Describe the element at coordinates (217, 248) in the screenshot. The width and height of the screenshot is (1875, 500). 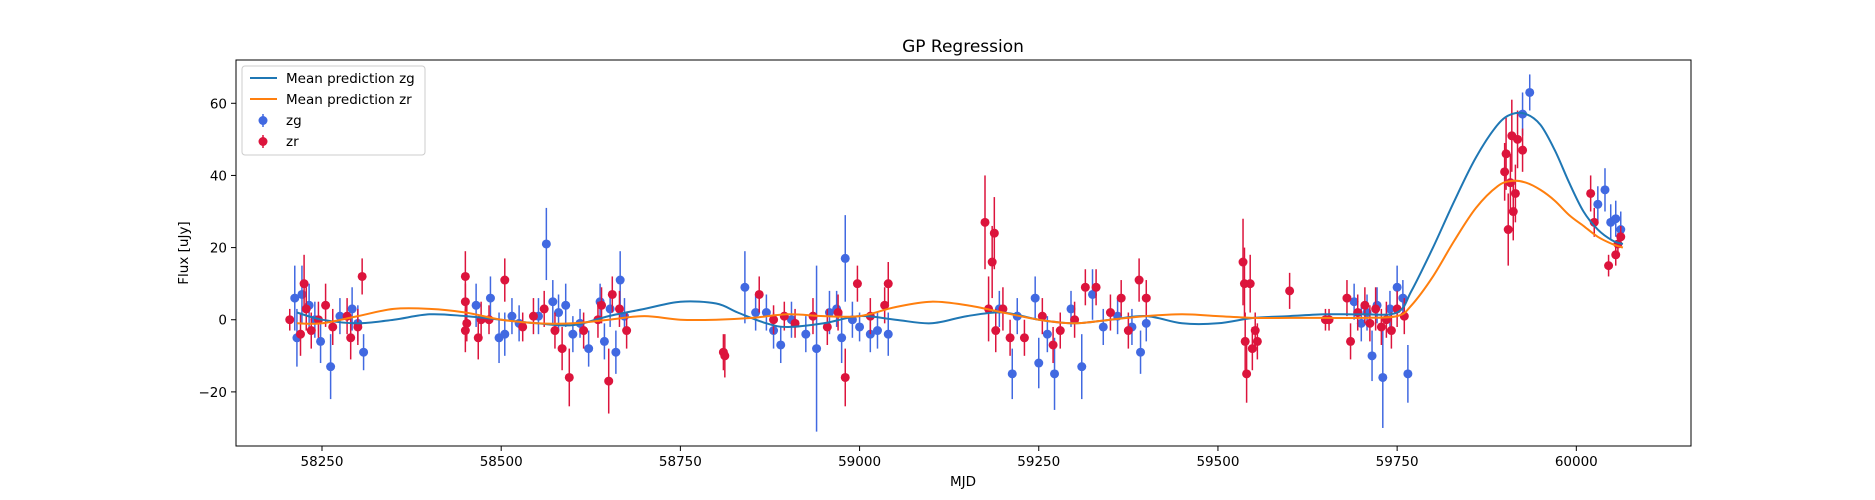
I see `y-axis-ticks: −20 0 20 40 60` at that location.